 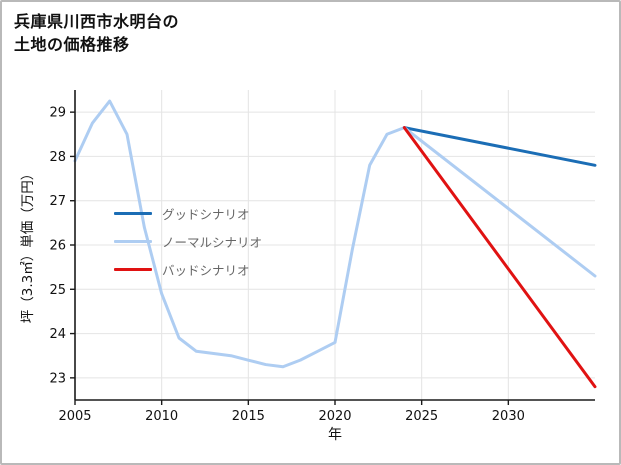 What do you see at coordinates (57, 290) in the screenshot?
I see `y-tick-label: 25` at bounding box center [57, 290].